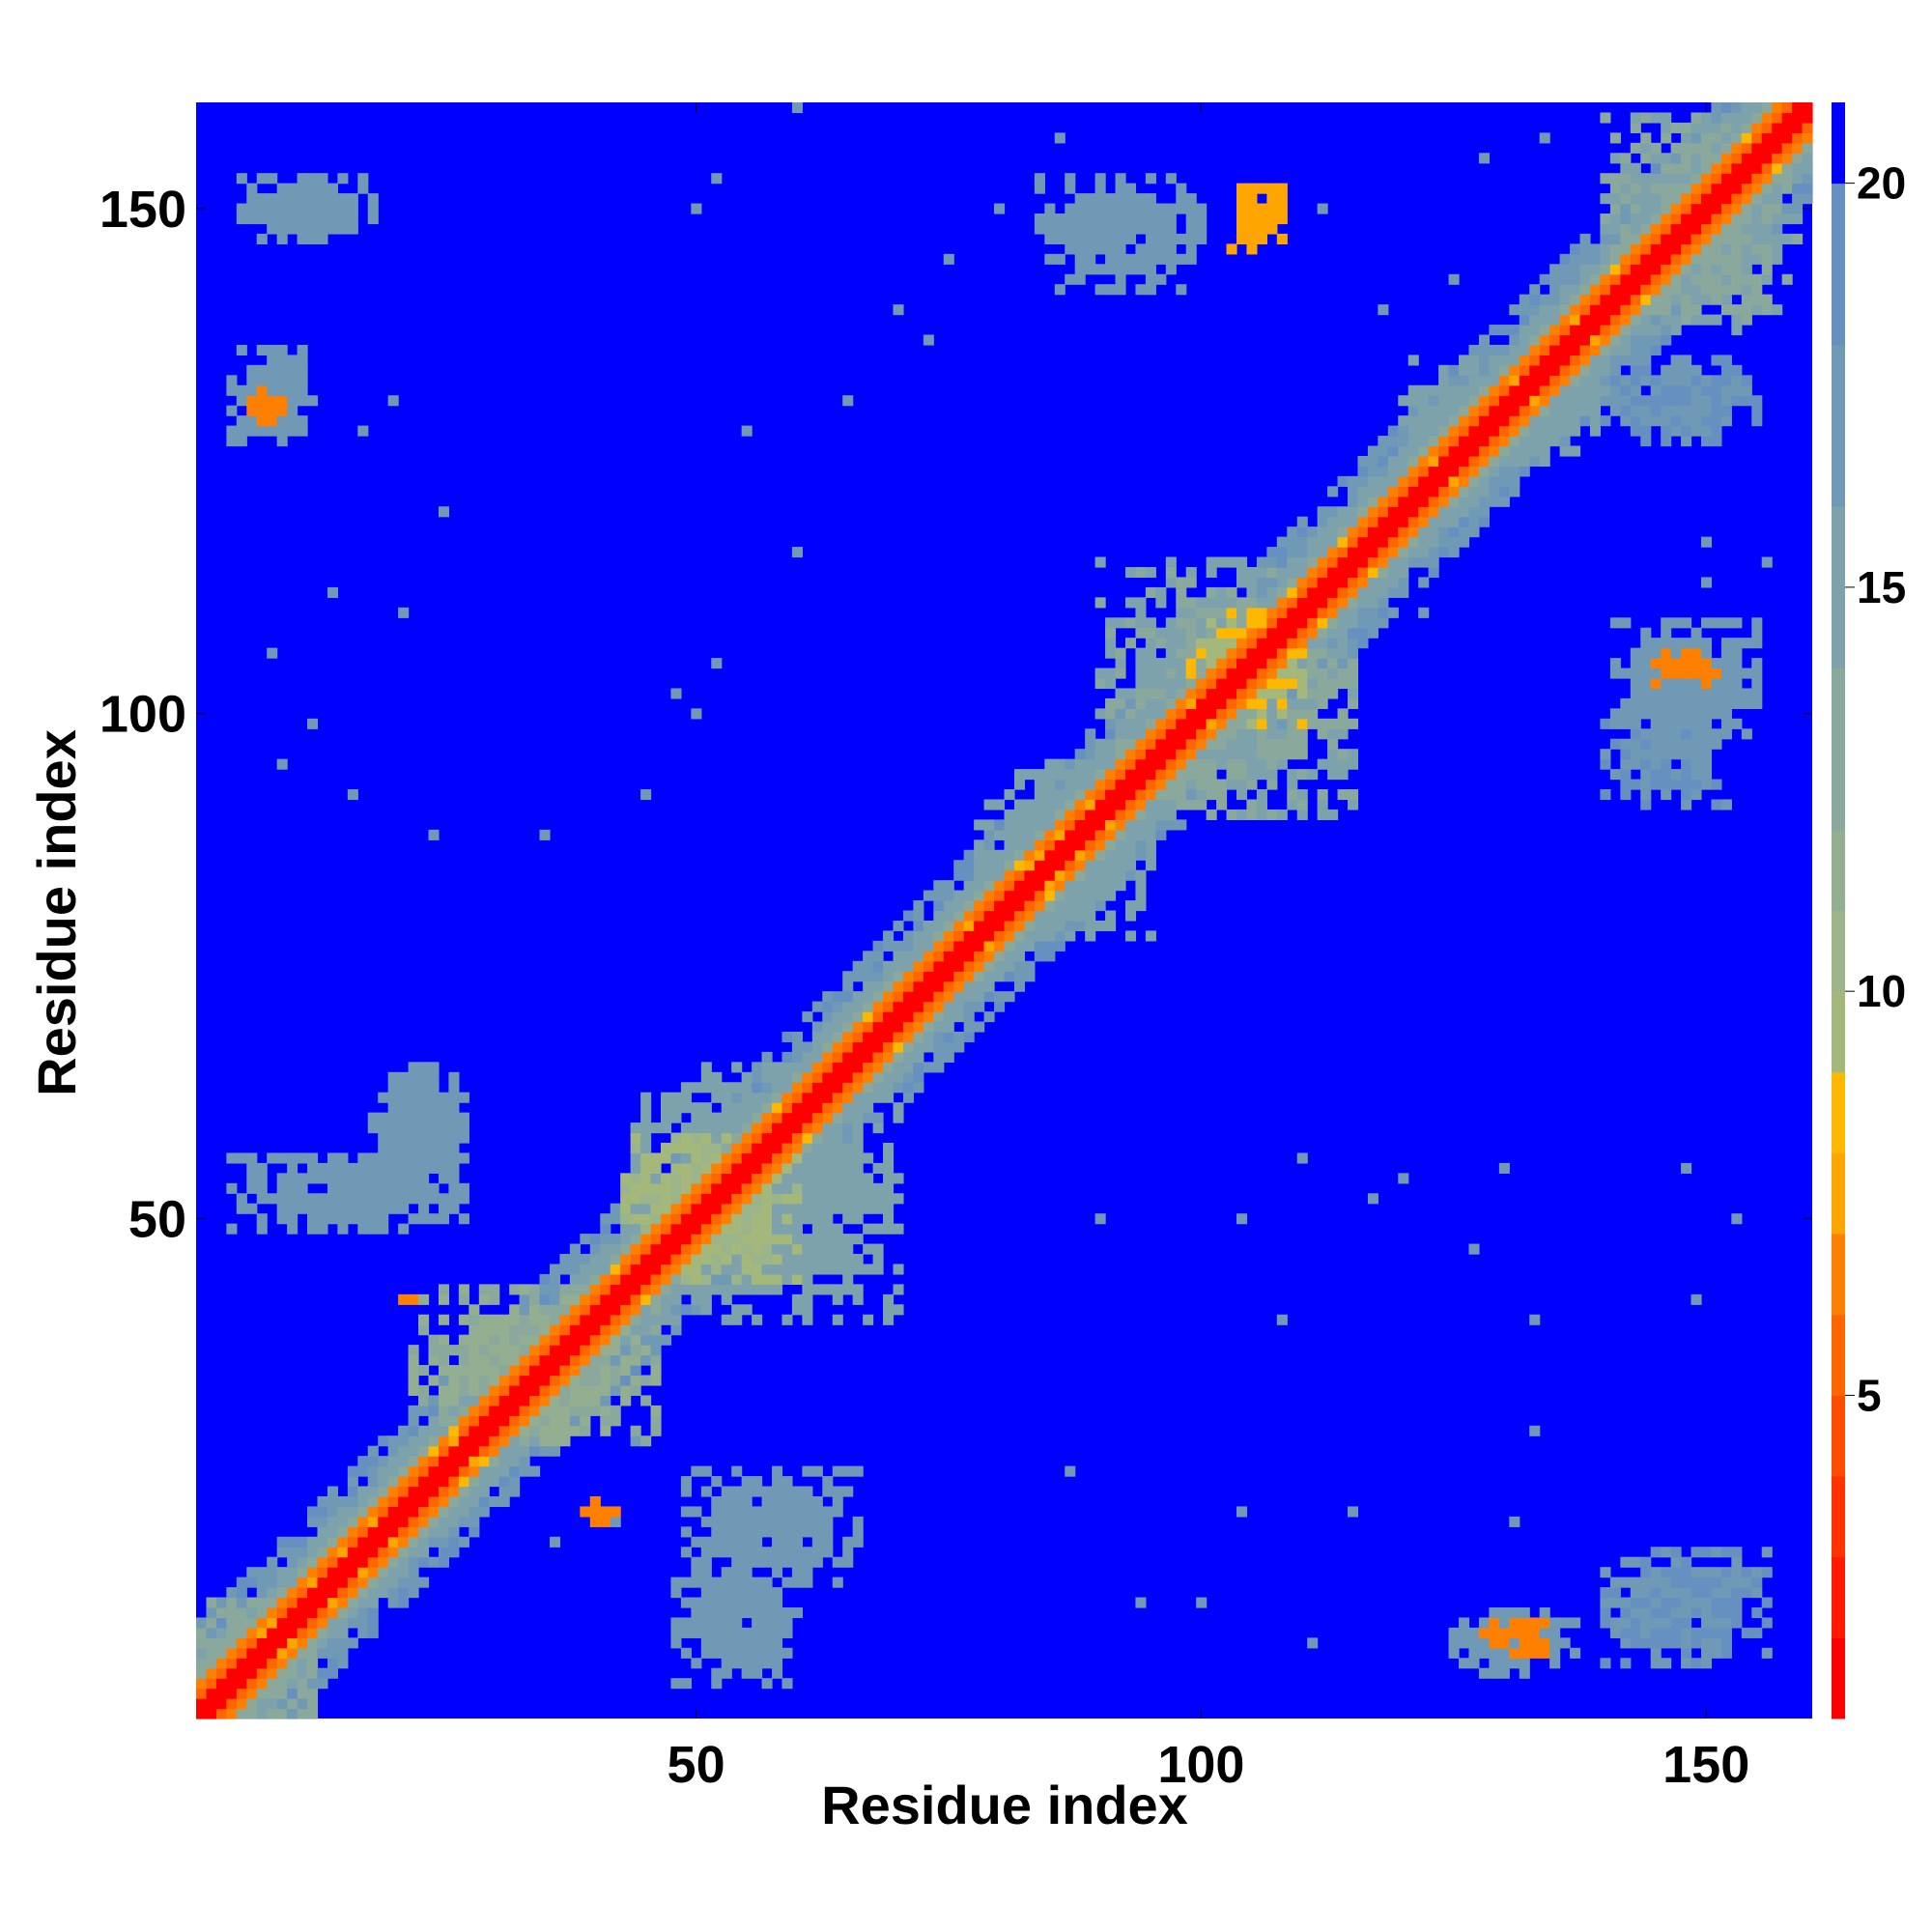 Image resolution: width=1932 pixels, height=1932 pixels. What do you see at coordinates (157, 1219) in the screenshot?
I see `y-tick-label: 50` at bounding box center [157, 1219].